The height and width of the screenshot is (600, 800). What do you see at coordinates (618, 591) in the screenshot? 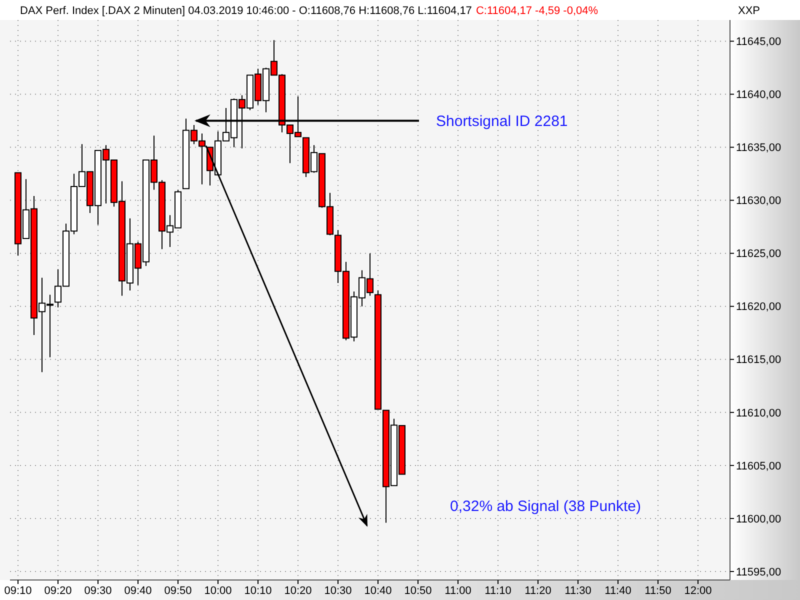
I see `x-tick-label: 11:40` at bounding box center [618, 591].